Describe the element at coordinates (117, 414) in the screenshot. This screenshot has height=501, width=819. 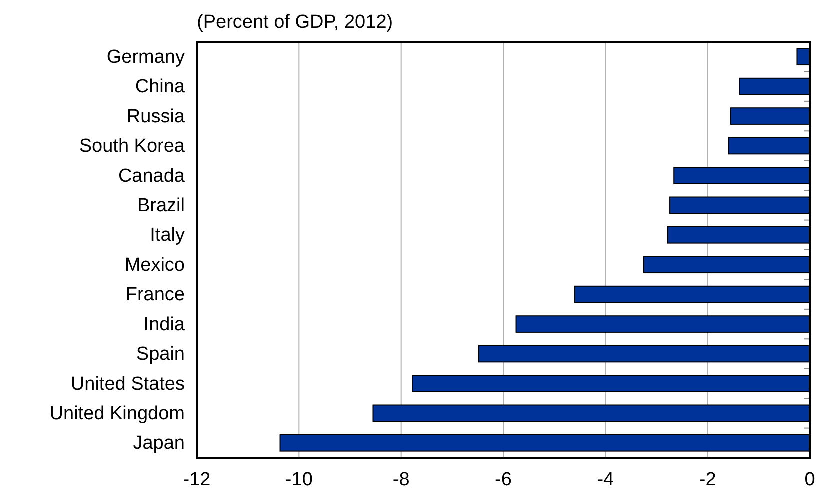
I see `y-tick-label: United Kingdom` at that location.